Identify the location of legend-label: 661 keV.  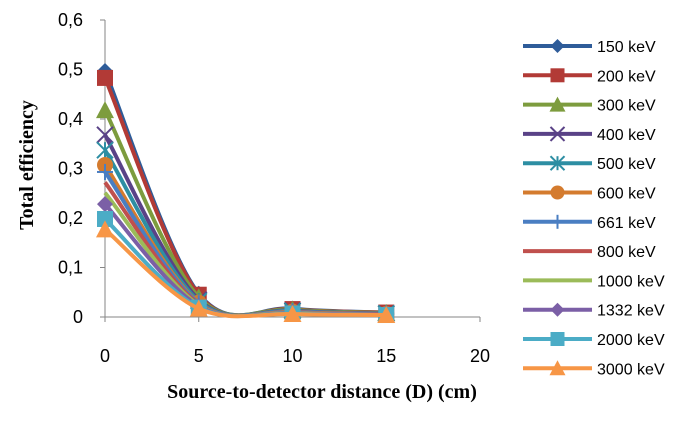
(626, 223).